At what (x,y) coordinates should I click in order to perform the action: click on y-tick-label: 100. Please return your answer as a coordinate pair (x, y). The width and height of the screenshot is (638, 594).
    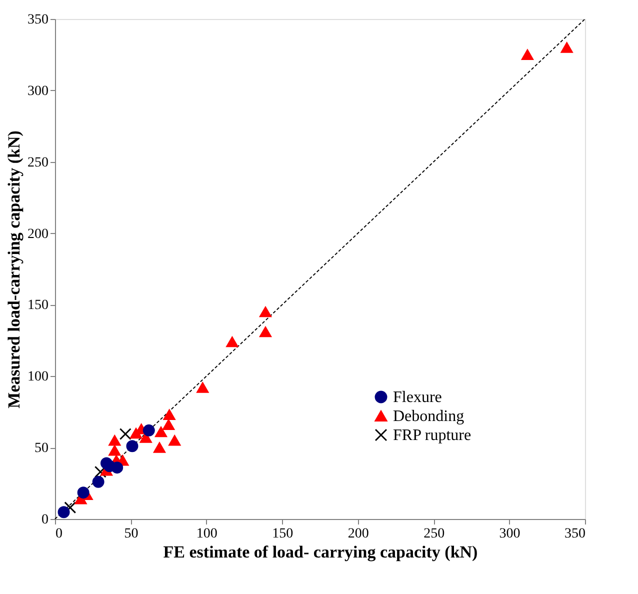
    Looking at the image, I should click on (38, 377).